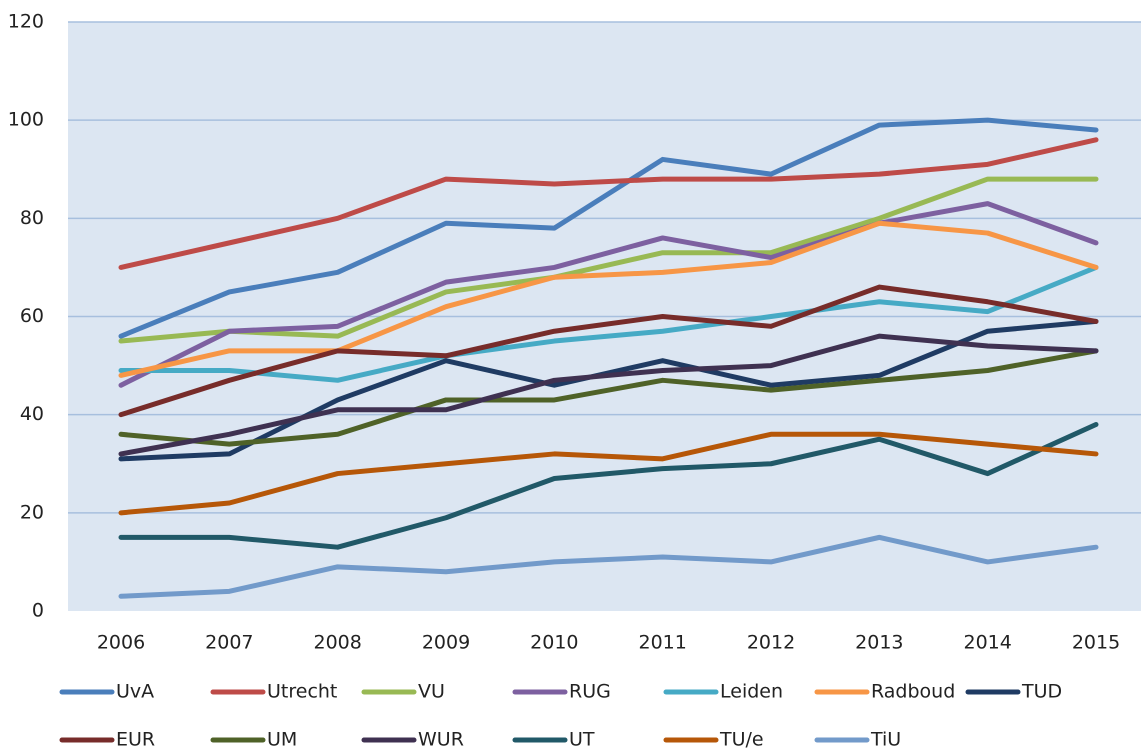  What do you see at coordinates (987, 643) in the screenshot?
I see `x-tick-label: 2014` at bounding box center [987, 643].